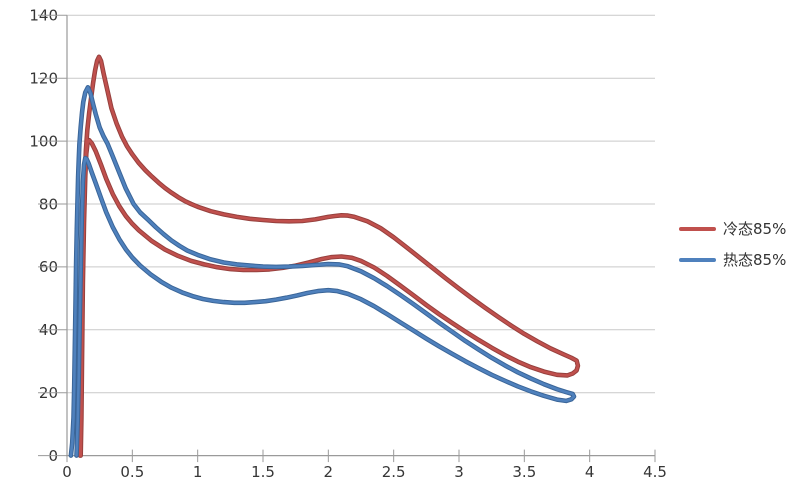 The image size is (799, 491). Describe the element at coordinates (524, 472) in the screenshot. I see `x-tick-label: 3.5` at that location.